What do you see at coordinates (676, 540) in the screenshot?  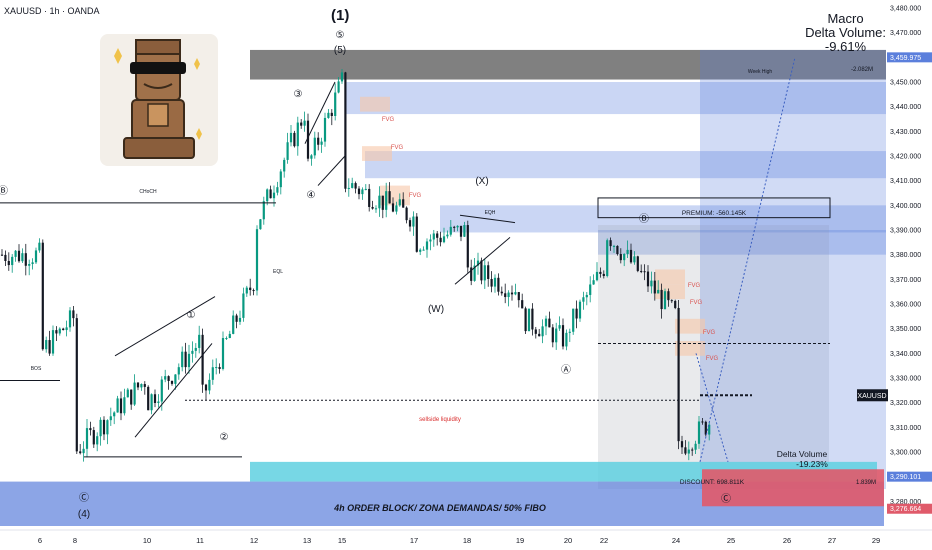 I see `time-tick: 24` at bounding box center [676, 540].